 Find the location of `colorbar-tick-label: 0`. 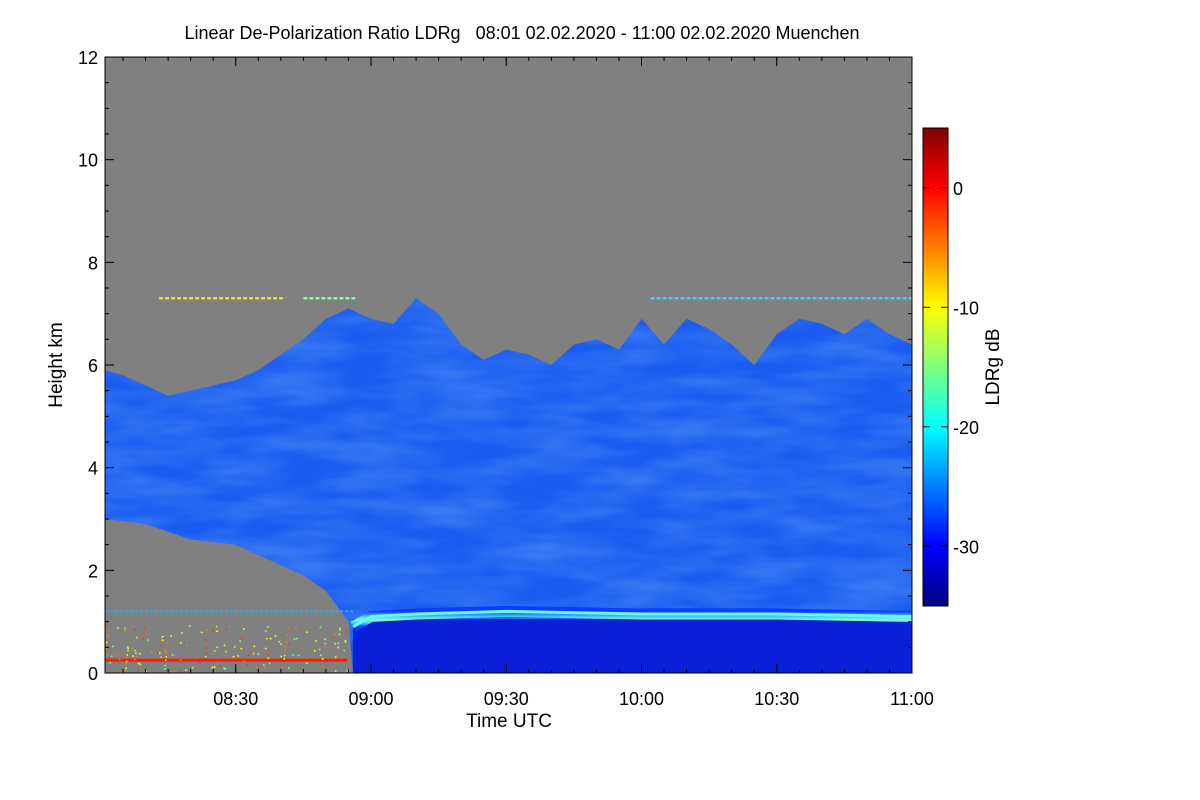

colorbar-tick-label: 0 is located at coordinates (958, 189).